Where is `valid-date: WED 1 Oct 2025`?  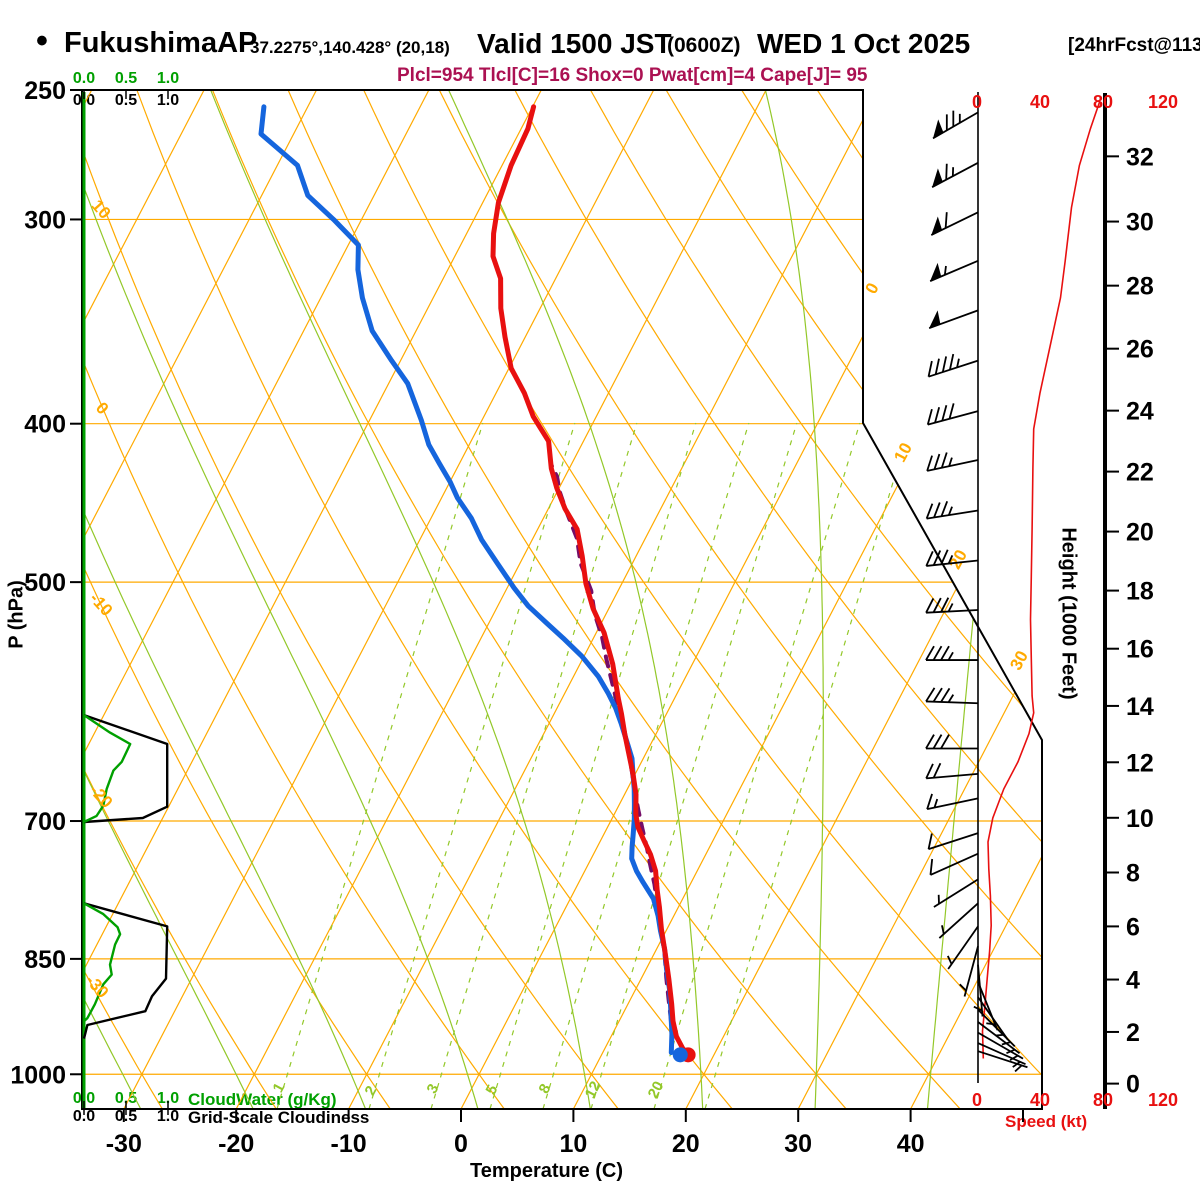
valid-date: WED 1 Oct 2025 is located at coordinates (864, 43).